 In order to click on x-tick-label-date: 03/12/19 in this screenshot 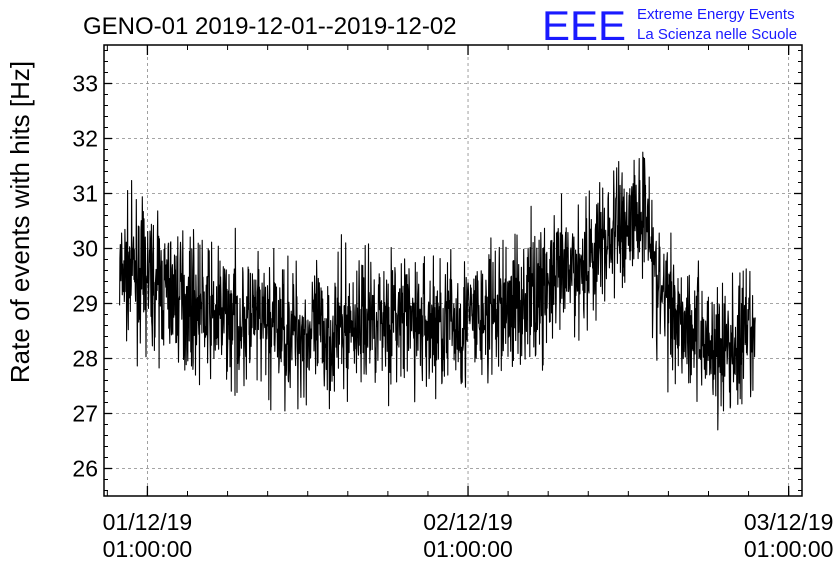, I will do `click(789, 522)`.